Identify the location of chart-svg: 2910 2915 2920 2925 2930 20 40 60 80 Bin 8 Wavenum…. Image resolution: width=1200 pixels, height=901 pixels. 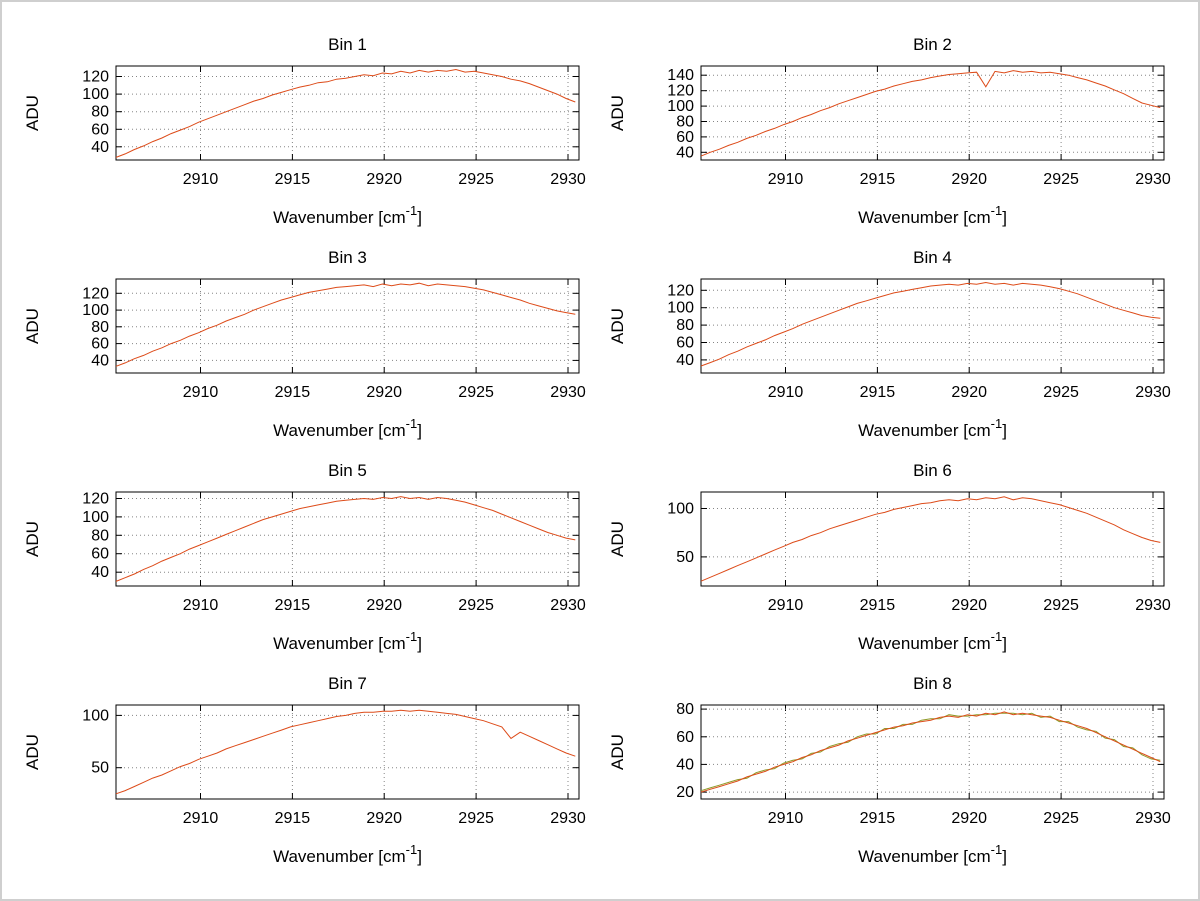
(889, 770).